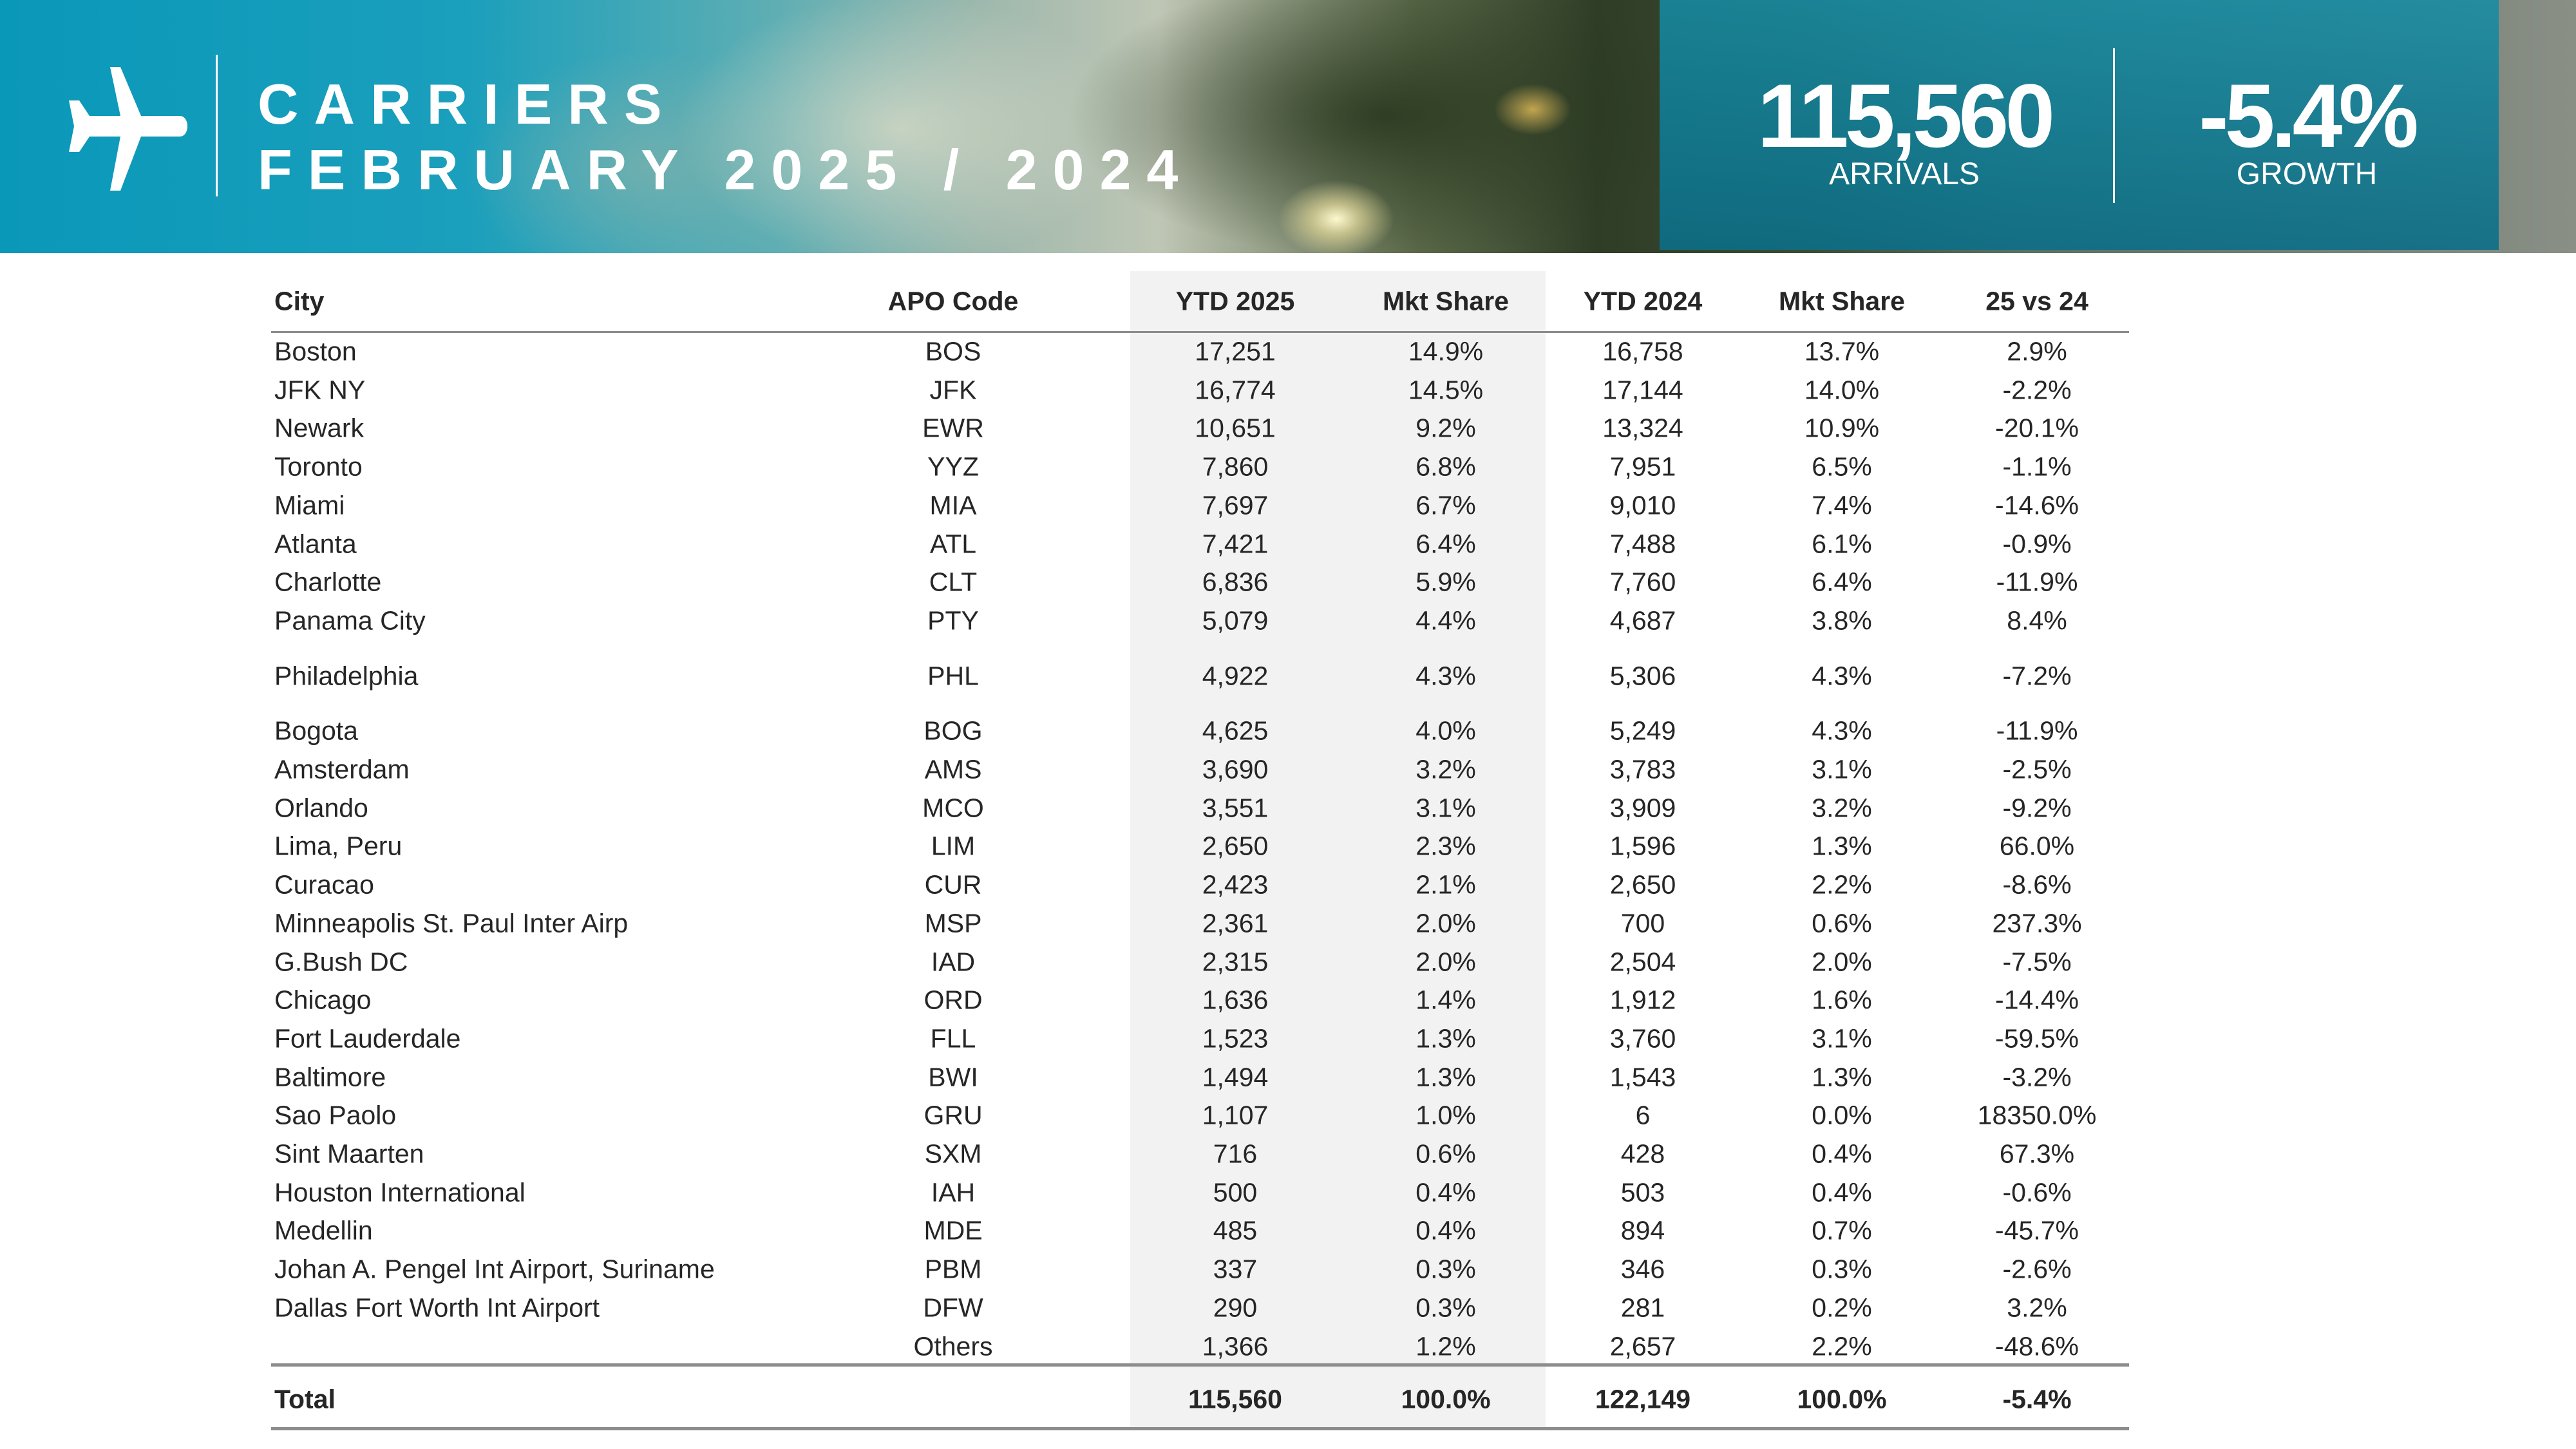 Image resolution: width=2576 pixels, height=1449 pixels. I want to click on city-cell: Sao Paolo, so click(335, 1115).